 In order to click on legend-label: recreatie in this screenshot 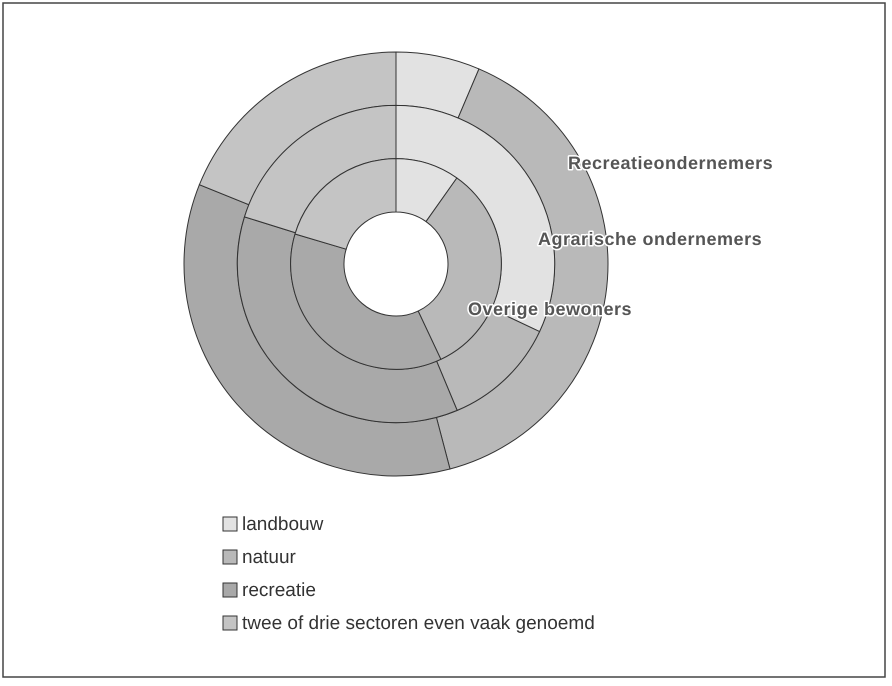, I will do `click(279, 590)`.